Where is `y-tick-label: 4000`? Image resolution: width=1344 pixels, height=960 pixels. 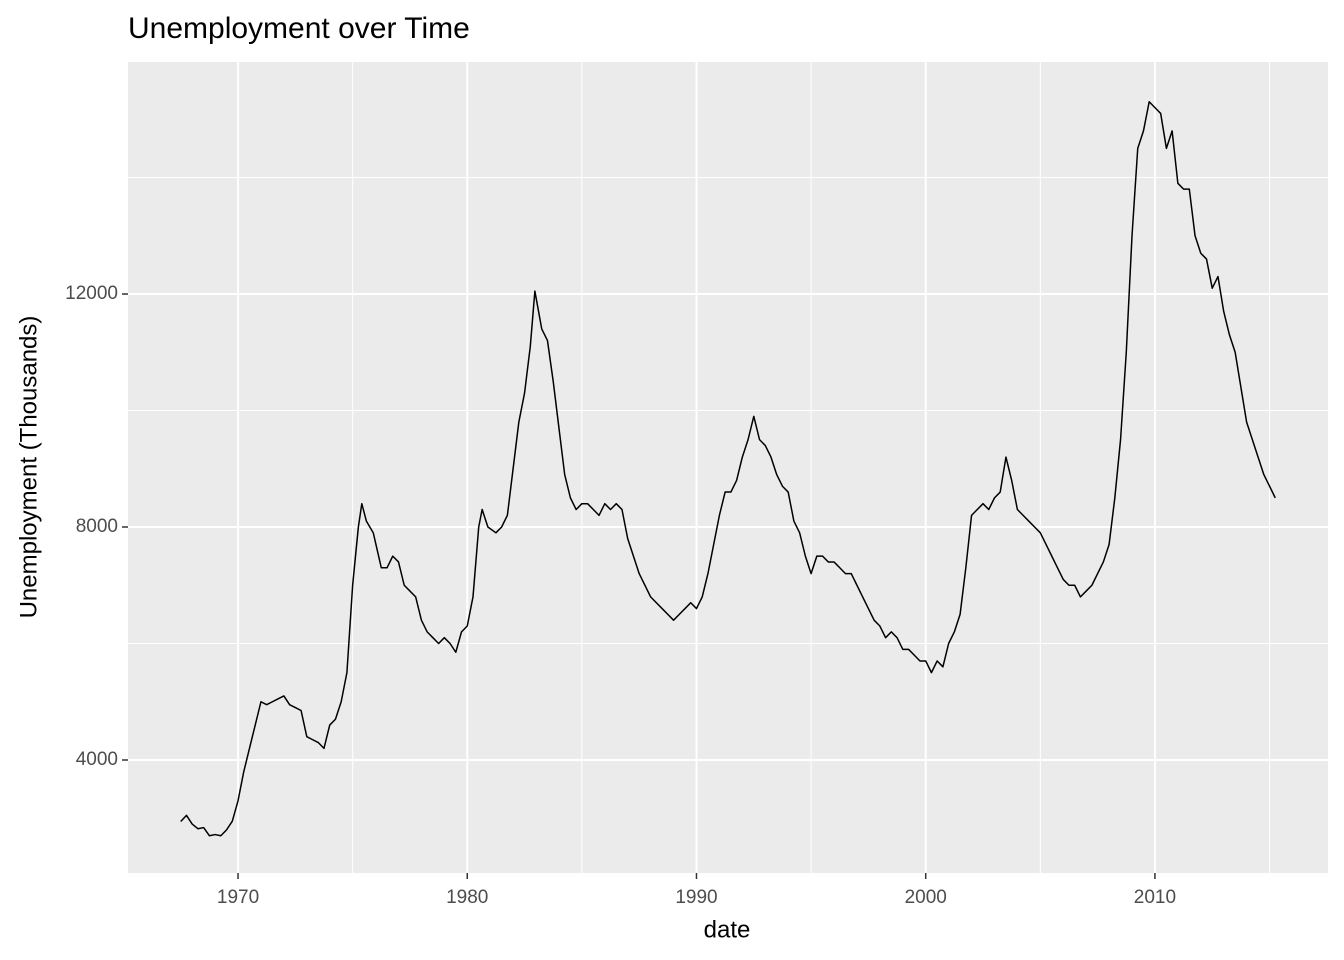 y-tick-label: 4000 is located at coordinates (97, 759).